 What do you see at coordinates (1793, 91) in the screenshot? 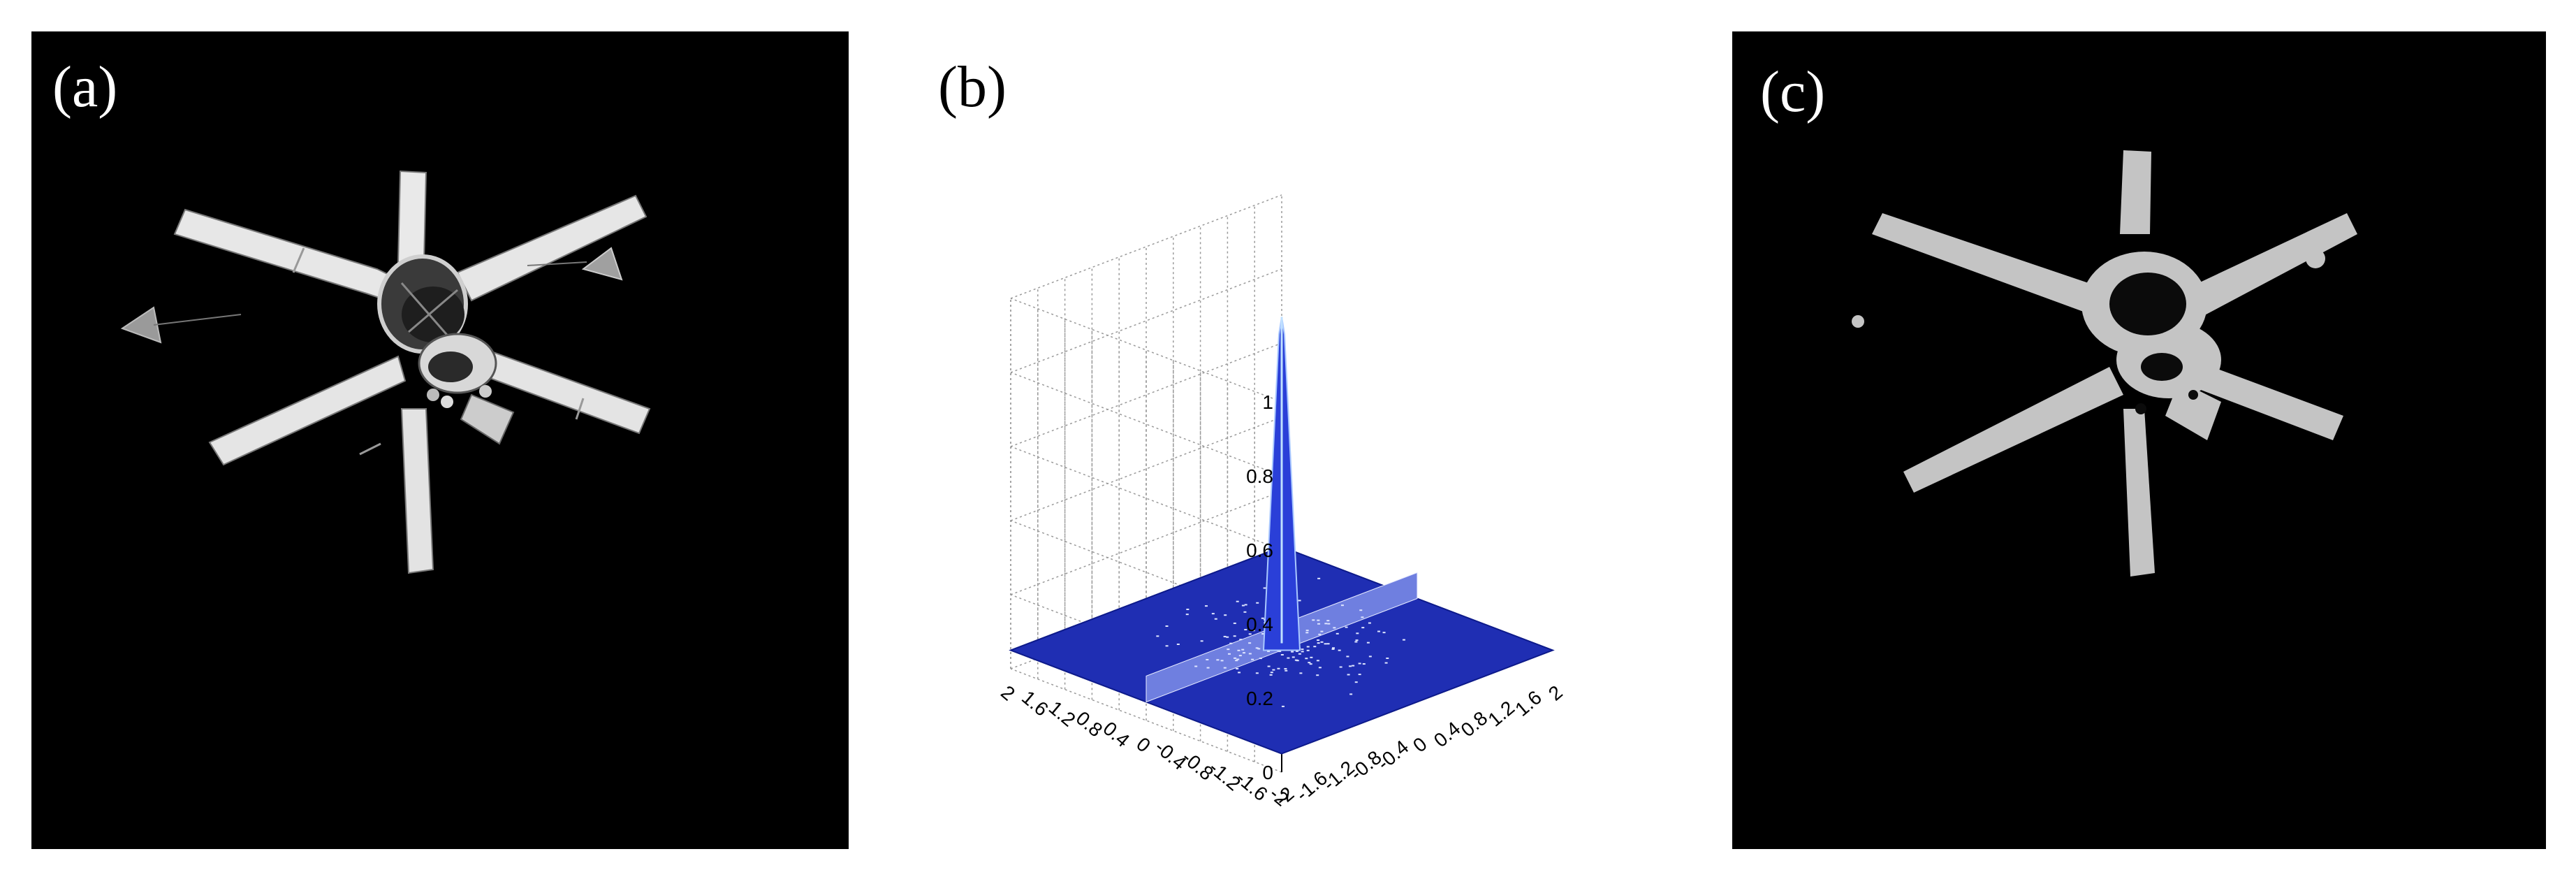
I see `panel-c-label: (c)` at bounding box center [1793, 91].